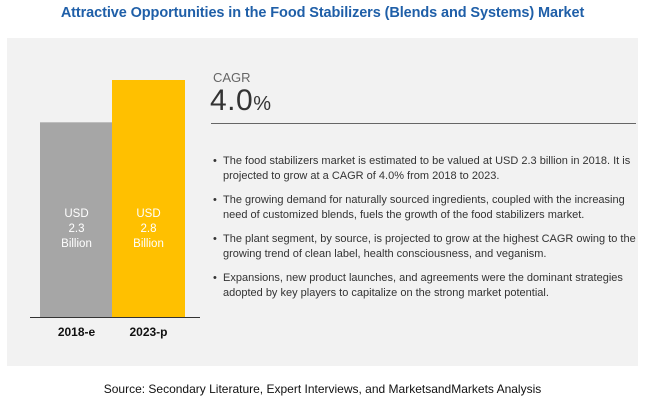 The width and height of the screenshot is (645, 403). I want to click on bar-data-label: 2.3, so click(77, 229).